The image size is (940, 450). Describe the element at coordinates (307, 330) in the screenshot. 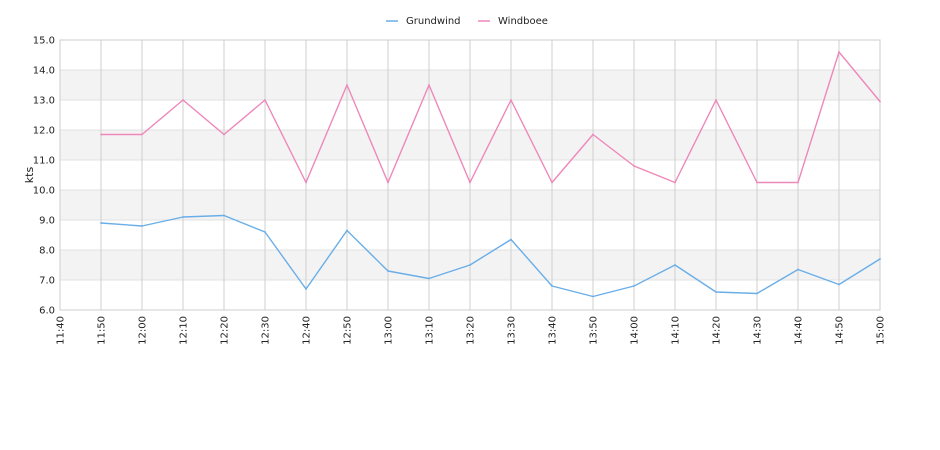

I see `x-tick-label: 12:40` at that location.